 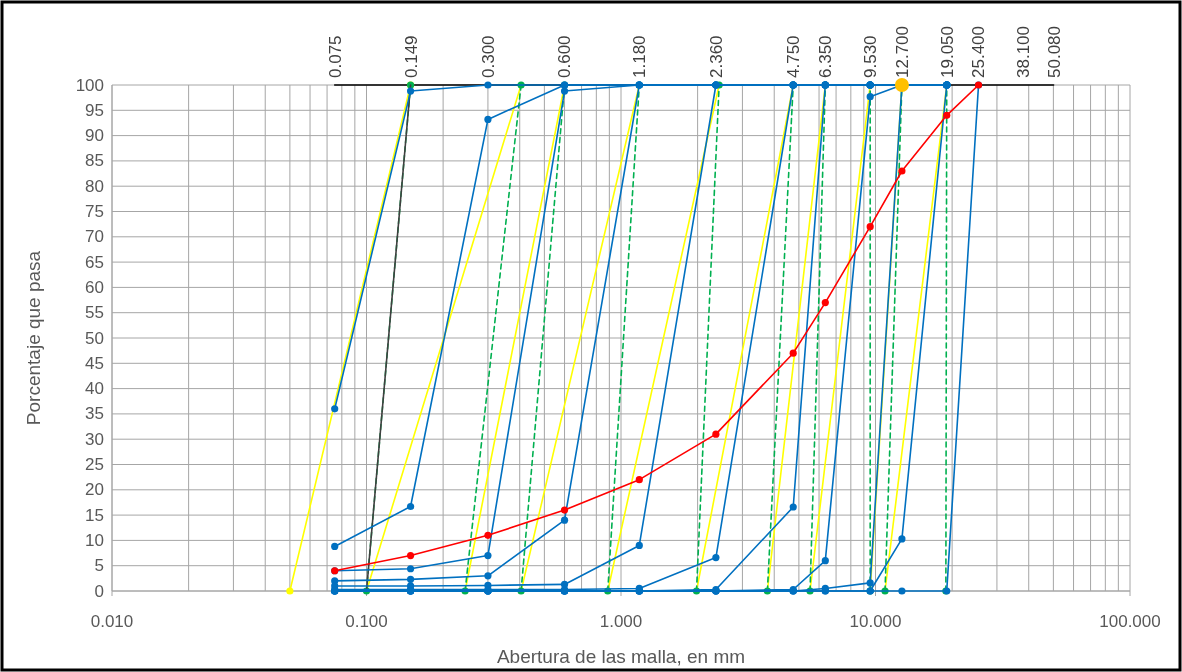 I want to click on x-tick-label: 1.000, so click(x=621, y=621).